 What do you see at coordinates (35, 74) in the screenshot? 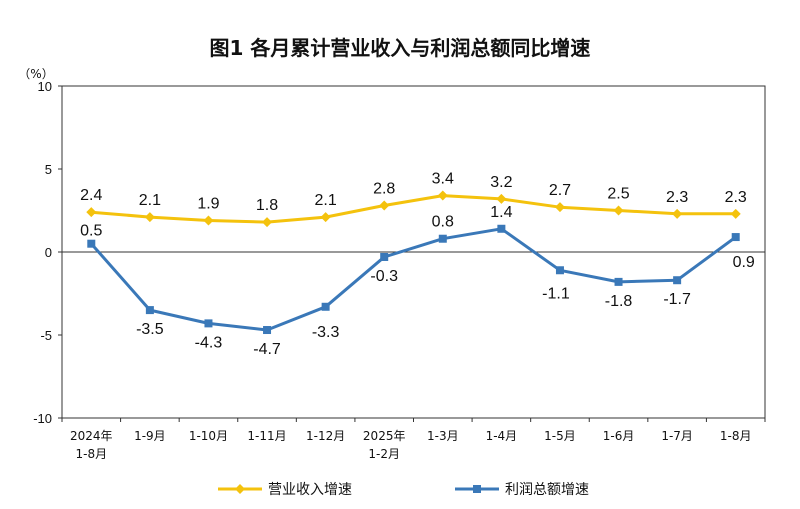
I see `y-unit-label: （%）` at bounding box center [35, 74].